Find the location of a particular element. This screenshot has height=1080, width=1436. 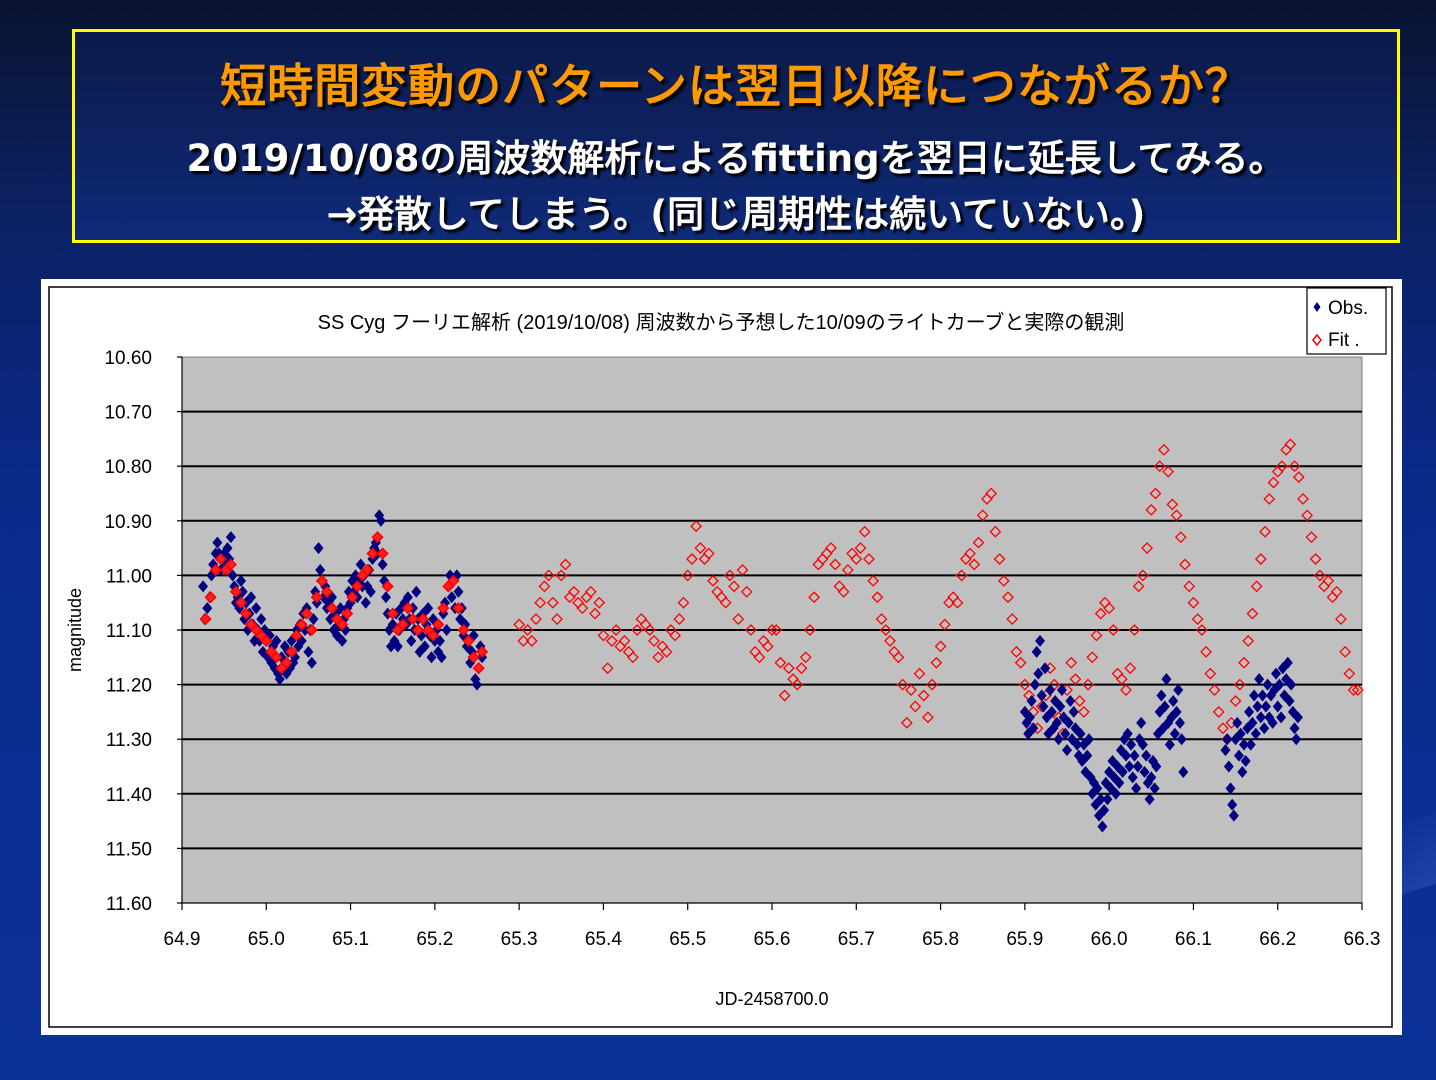

x-tick-label: 65.9 is located at coordinates (1024, 939).